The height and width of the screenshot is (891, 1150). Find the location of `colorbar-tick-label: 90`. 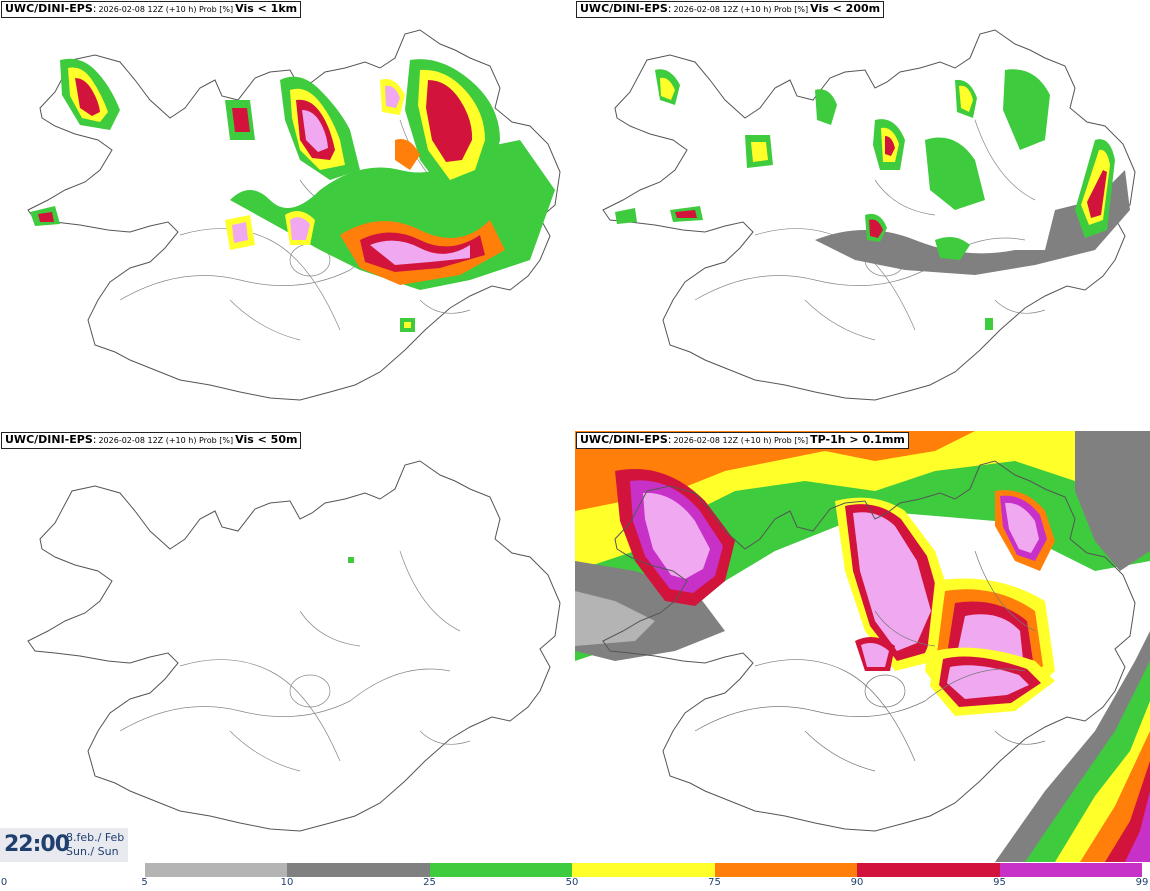

colorbar-tick-label: 90 is located at coordinates (857, 882).